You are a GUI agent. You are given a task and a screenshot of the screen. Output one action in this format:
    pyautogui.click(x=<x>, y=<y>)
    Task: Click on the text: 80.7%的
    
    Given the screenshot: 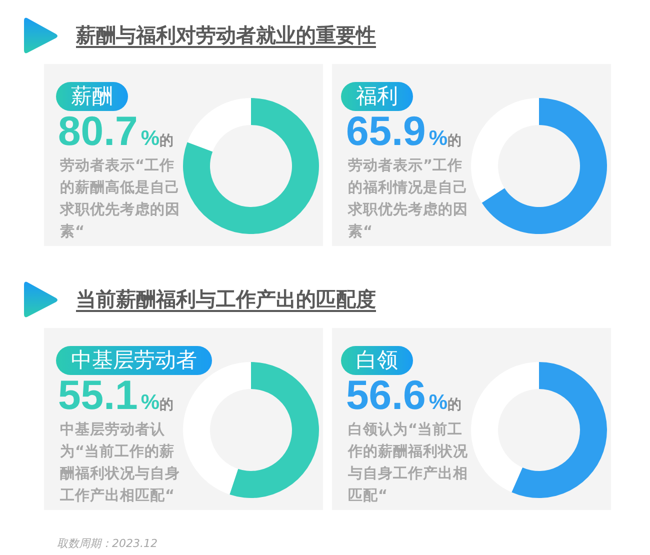 What is the action you would take?
    pyautogui.click(x=116, y=131)
    